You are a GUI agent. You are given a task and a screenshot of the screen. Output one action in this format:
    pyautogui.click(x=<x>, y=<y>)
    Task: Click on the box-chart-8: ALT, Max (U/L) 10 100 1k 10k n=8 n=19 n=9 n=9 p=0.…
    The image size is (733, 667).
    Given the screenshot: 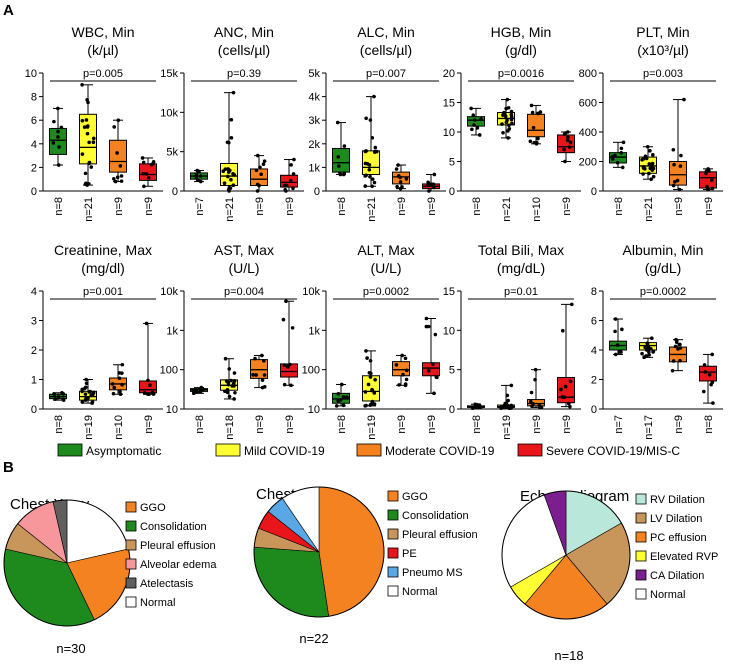 What is the action you would take?
    pyautogui.click(x=374, y=341)
    